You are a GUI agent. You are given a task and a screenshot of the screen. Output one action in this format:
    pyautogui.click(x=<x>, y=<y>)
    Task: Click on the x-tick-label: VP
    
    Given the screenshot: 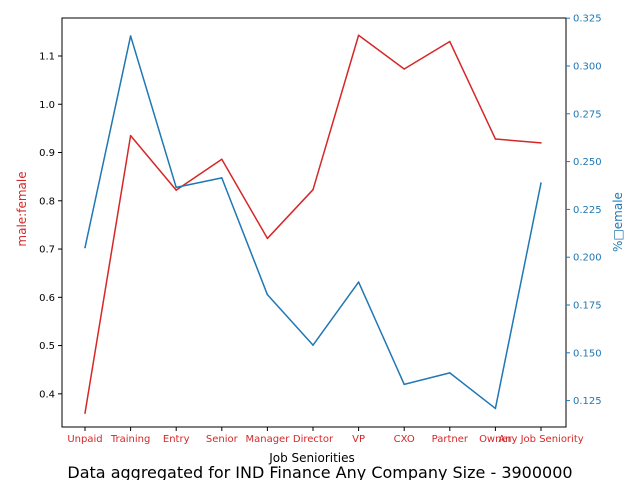 What is the action you would take?
    pyautogui.click(x=358, y=439)
    